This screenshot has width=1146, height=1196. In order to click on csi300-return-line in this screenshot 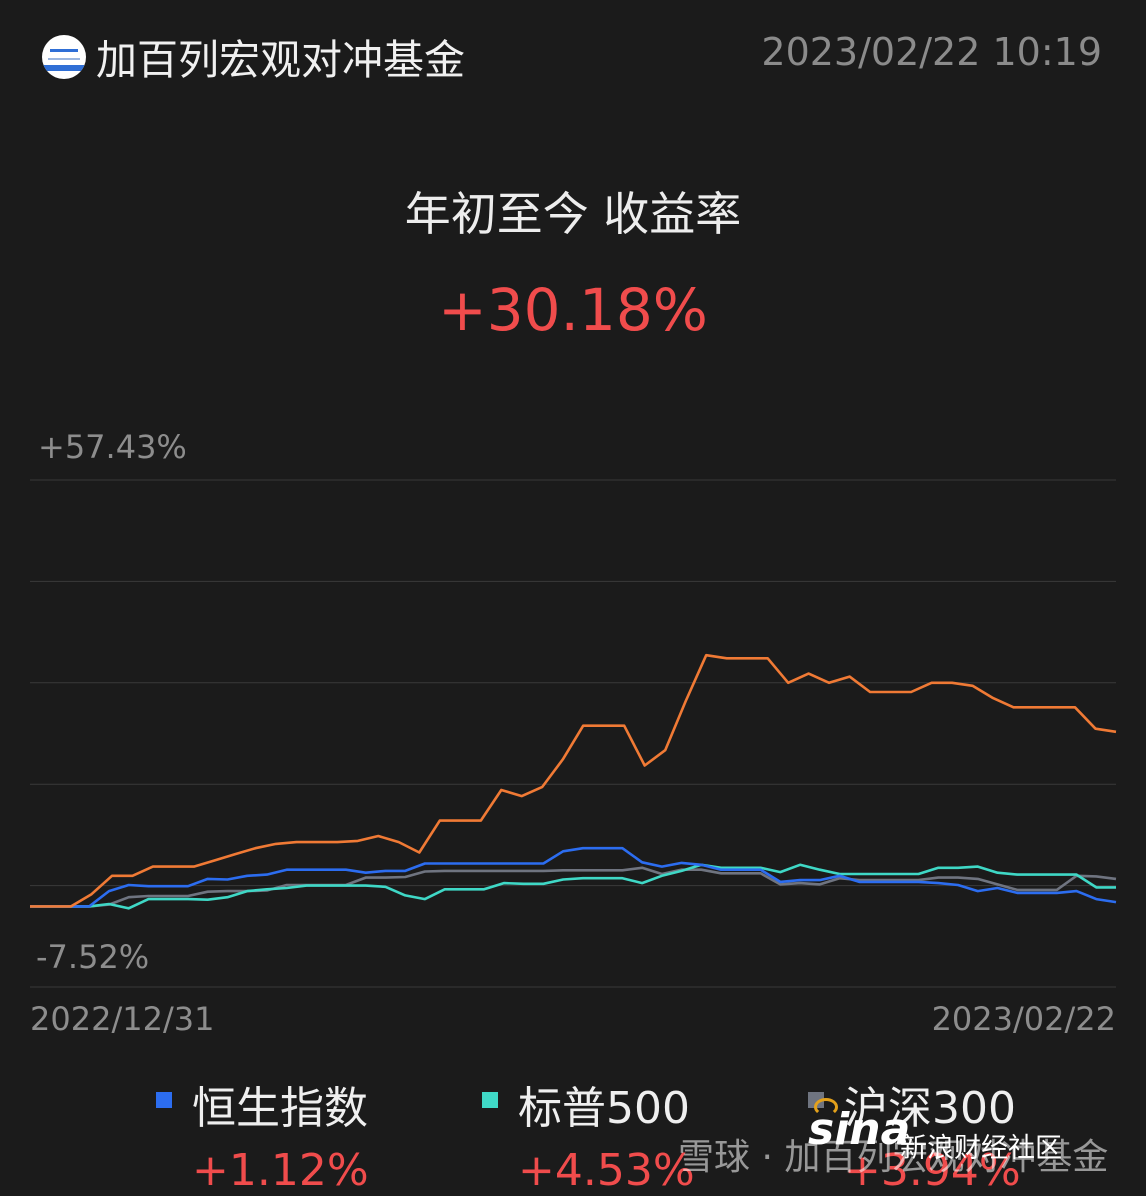, I will do `click(573, 887)`.